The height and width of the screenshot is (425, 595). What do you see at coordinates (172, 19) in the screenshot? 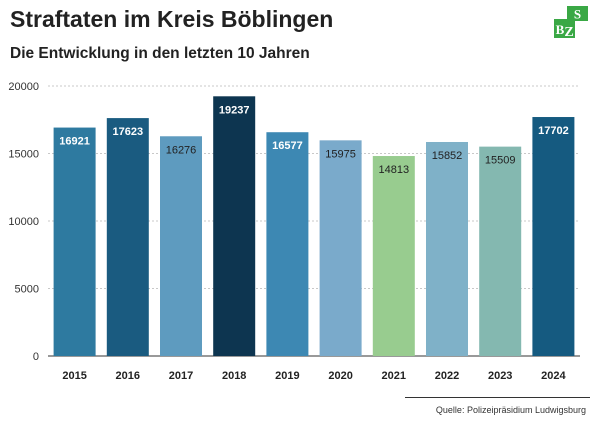
I see `chart-title: Straftaten im Kreis Böblingen` at bounding box center [172, 19].